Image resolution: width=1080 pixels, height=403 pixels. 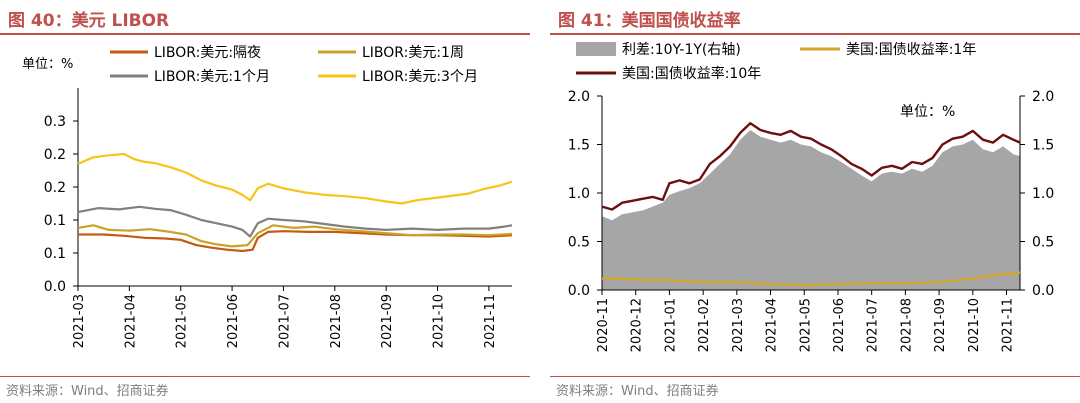 What do you see at coordinates (1043, 194) in the screenshot?
I see `y2-tick-label: 1.0` at bounding box center [1043, 194].